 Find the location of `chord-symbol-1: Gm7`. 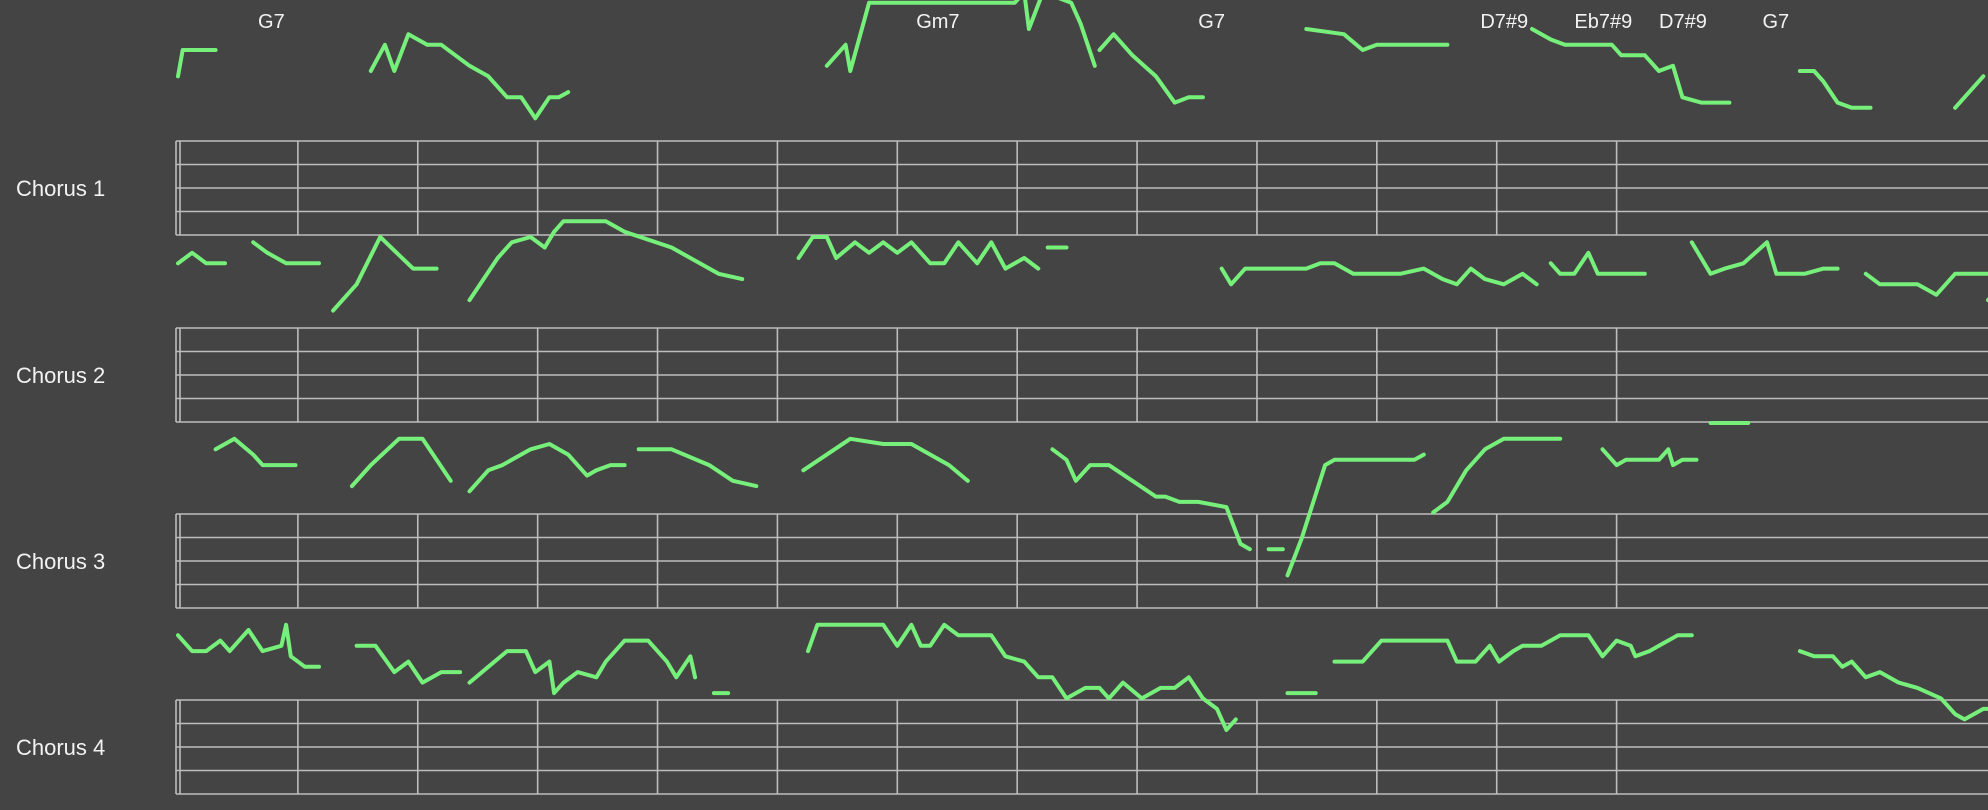

chord-symbol-1: Gm7 is located at coordinates (937, 22).